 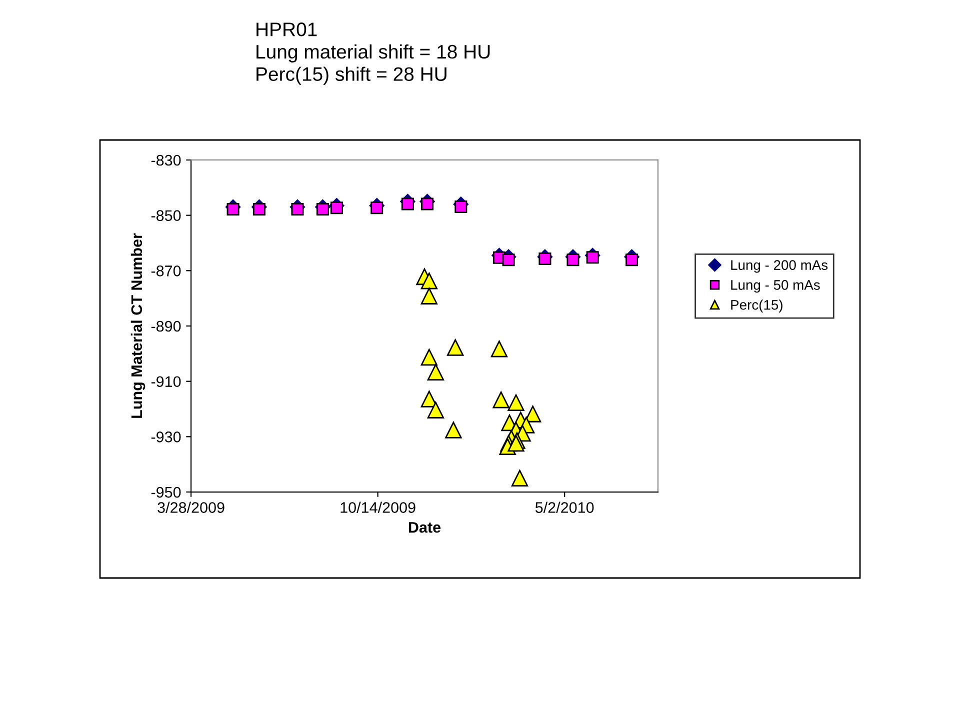 I want to click on y-tick-label: -850, so click(x=166, y=216).